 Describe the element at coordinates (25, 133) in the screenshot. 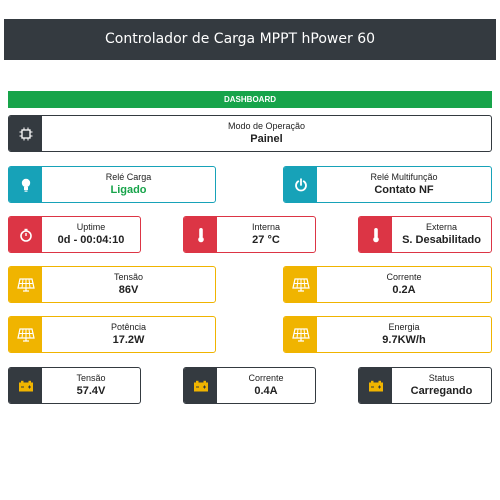

I see `chip-icon` at that location.